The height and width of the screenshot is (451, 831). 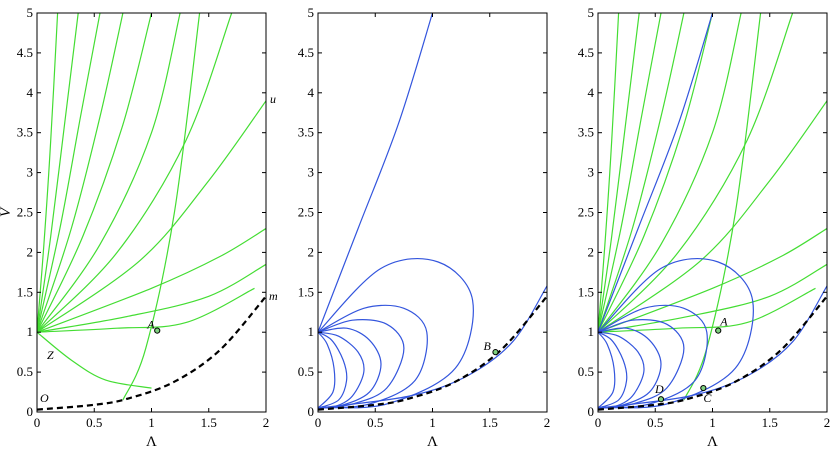 What do you see at coordinates (7, 211) in the screenshot?
I see `y-axis-label: V` at bounding box center [7, 211].